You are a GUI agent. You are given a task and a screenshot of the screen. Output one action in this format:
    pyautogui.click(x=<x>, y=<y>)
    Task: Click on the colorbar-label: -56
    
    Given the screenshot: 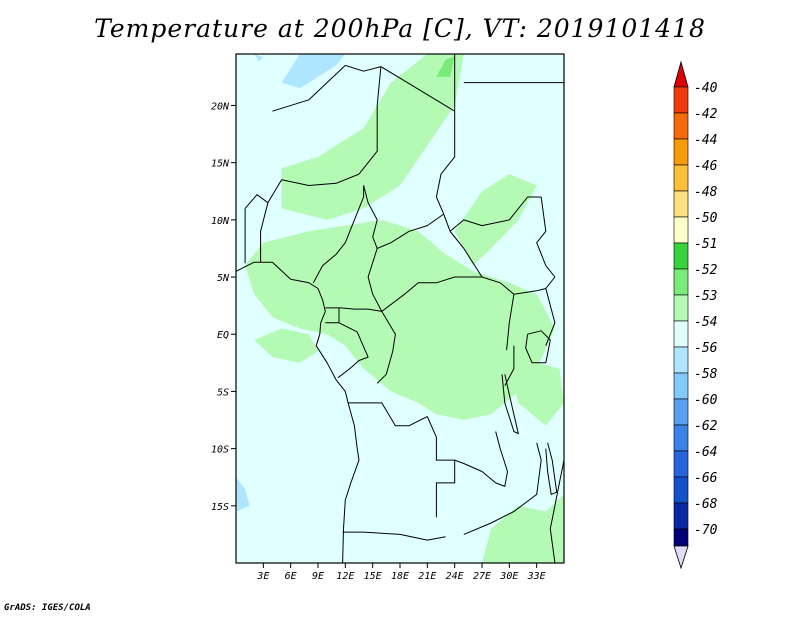 What is the action you would take?
    pyautogui.click(x=706, y=348)
    